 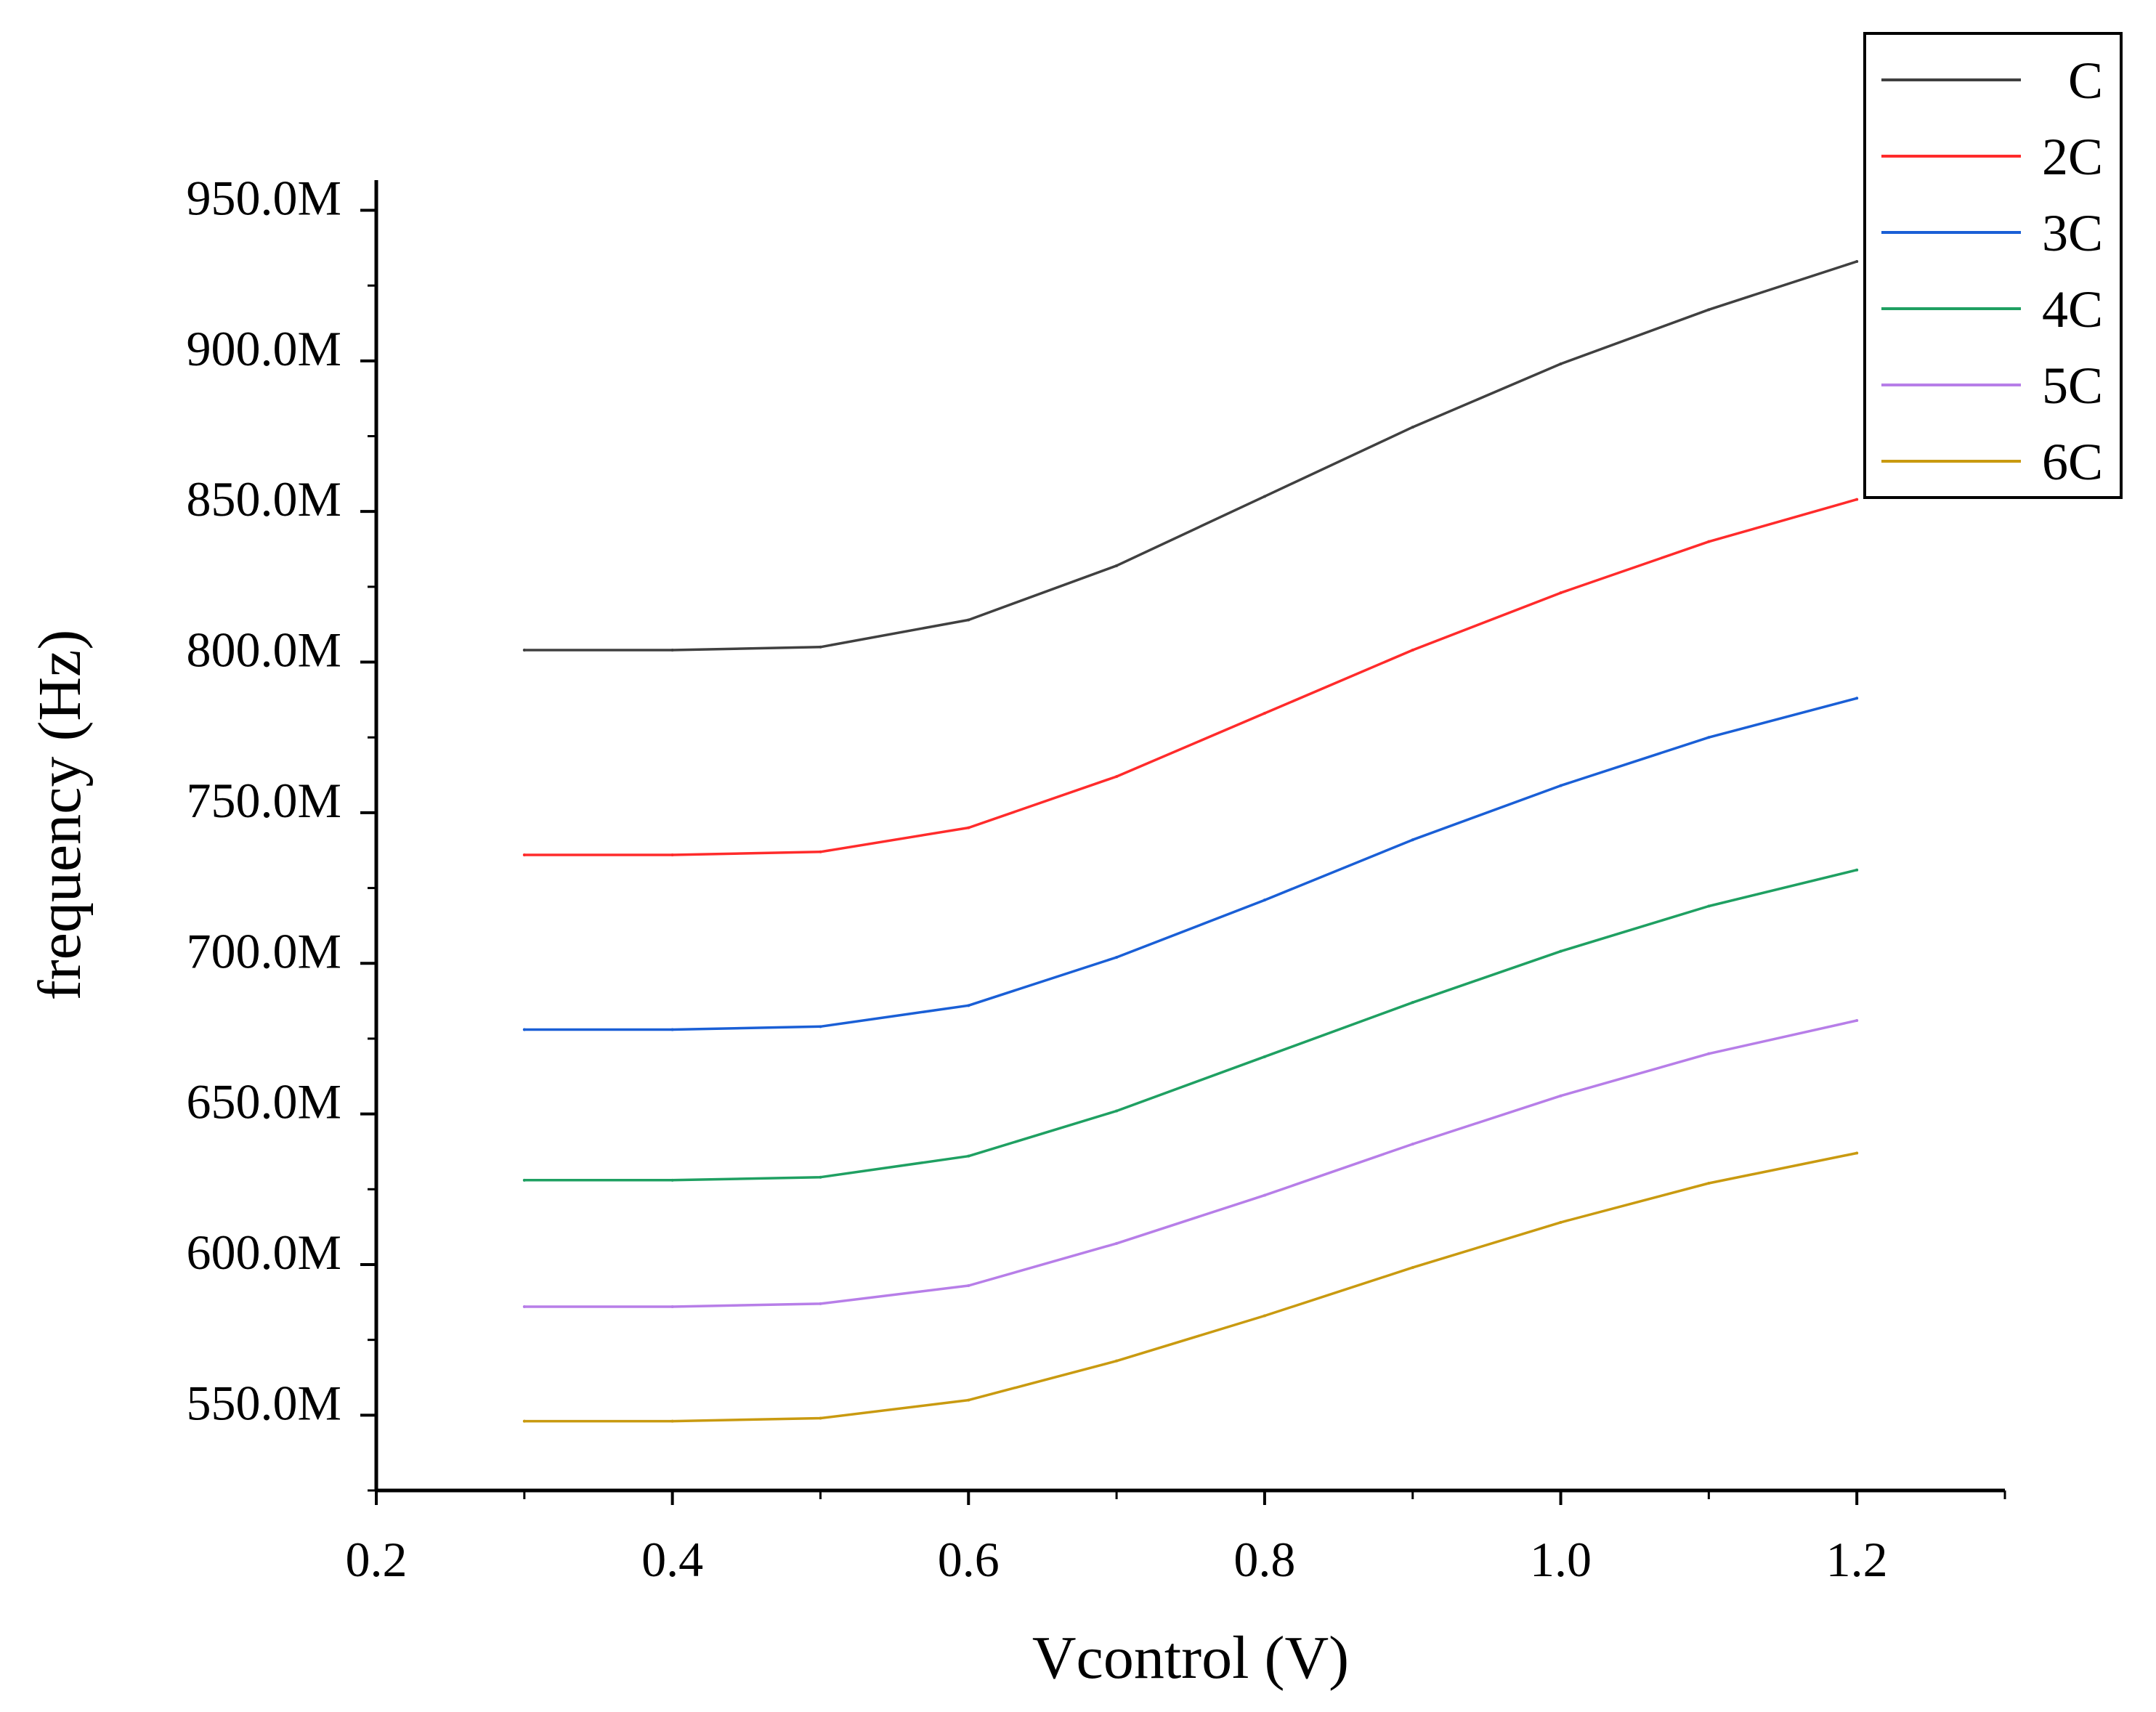 I want to click on y-axis-title: frequency (Hz), so click(x=60, y=815).